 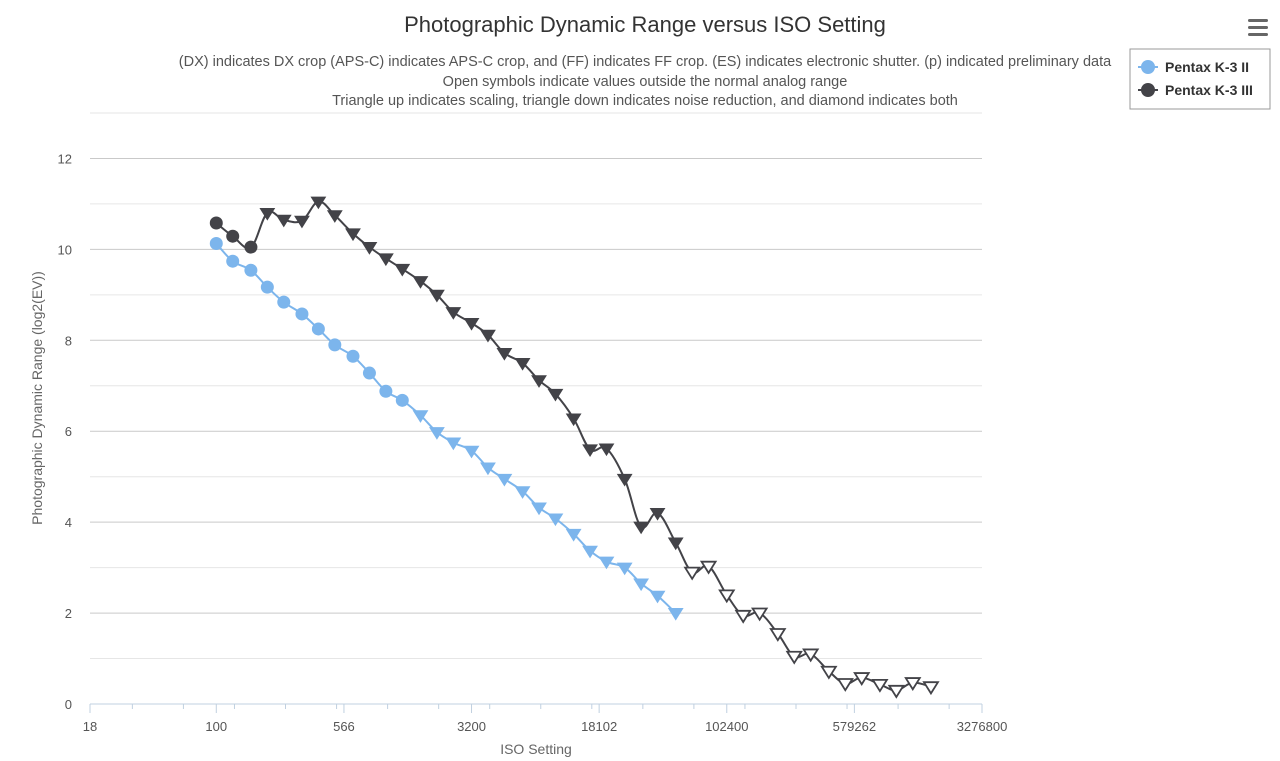 I want to click on x-tick-label: 3276800, so click(x=982, y=726).